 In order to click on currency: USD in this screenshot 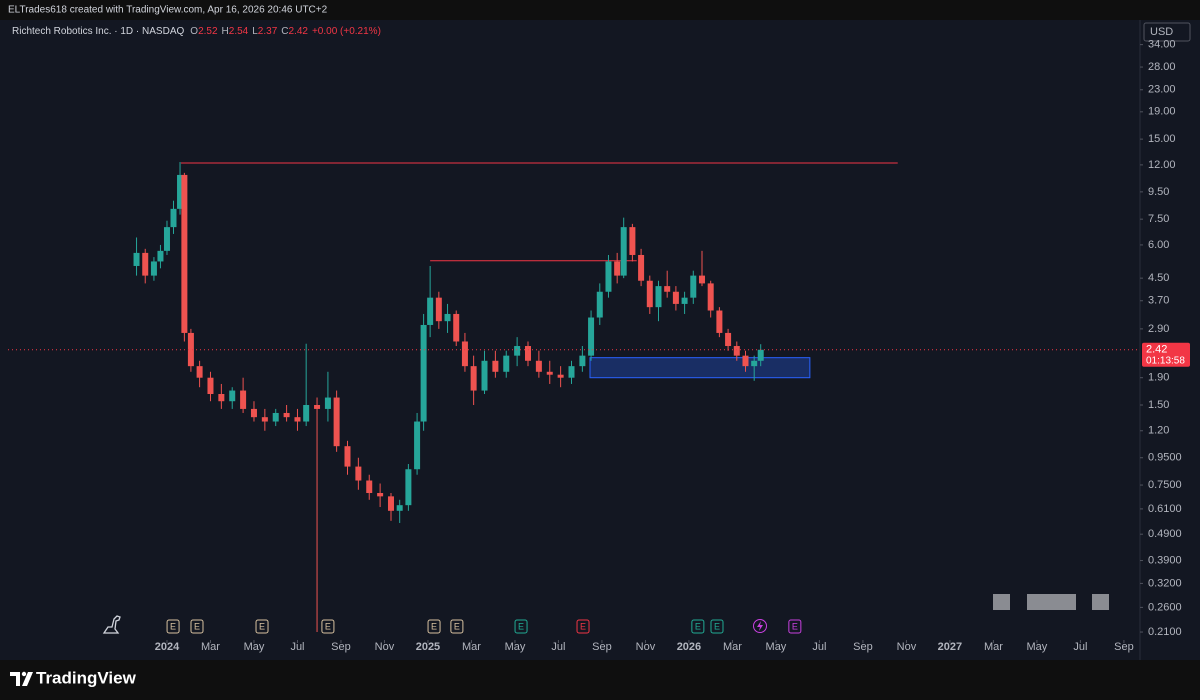, I will do `click(1161, 32)`.